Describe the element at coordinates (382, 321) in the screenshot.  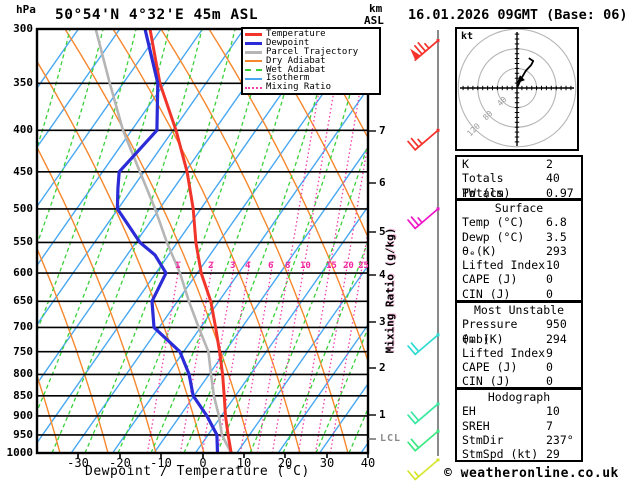
I see `km-tick-label: 3` at that location.